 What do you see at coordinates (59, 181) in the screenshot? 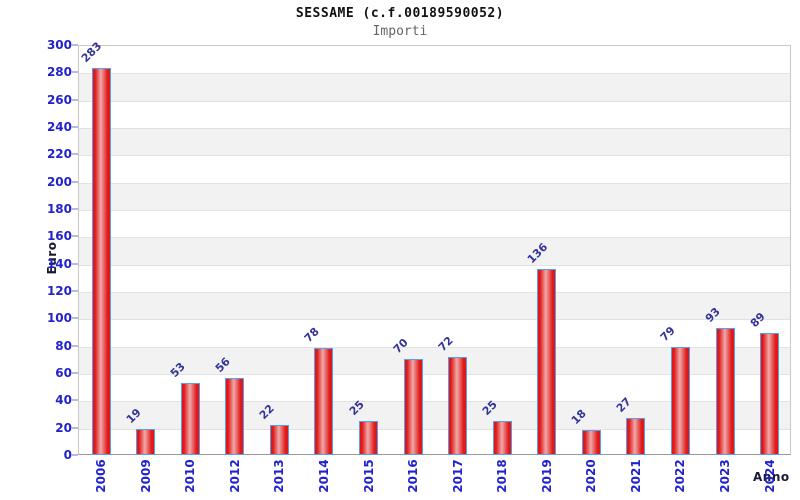
I see `y-tick-label: 200` at bounding box center [59, 181].